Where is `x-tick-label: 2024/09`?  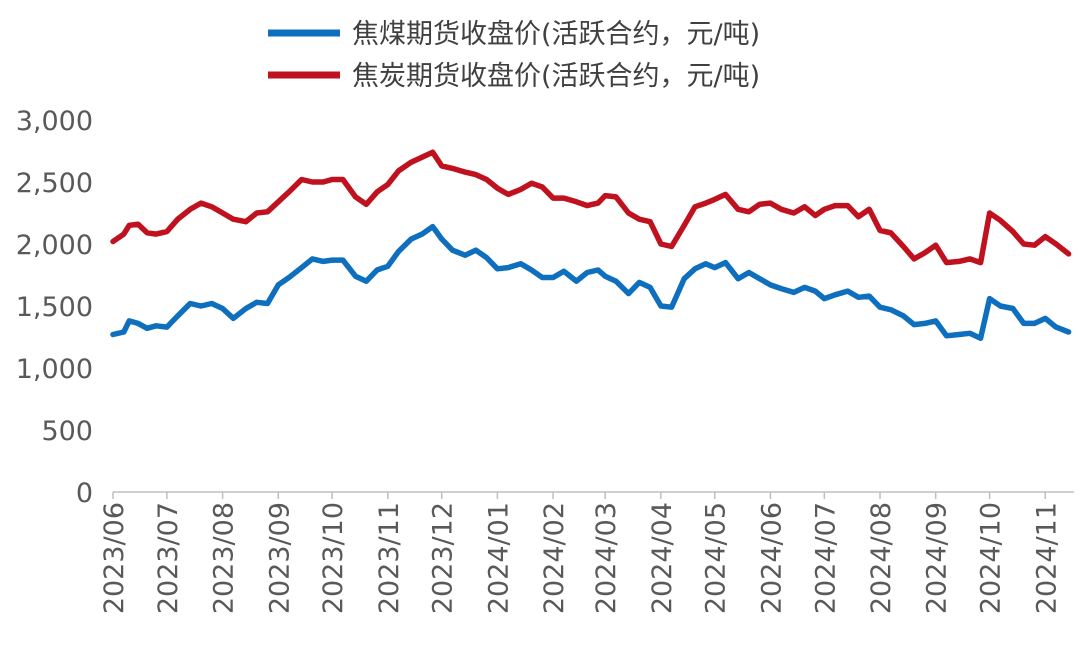
x-tick-label: 2024/09 is located at coordinates (937, 558).